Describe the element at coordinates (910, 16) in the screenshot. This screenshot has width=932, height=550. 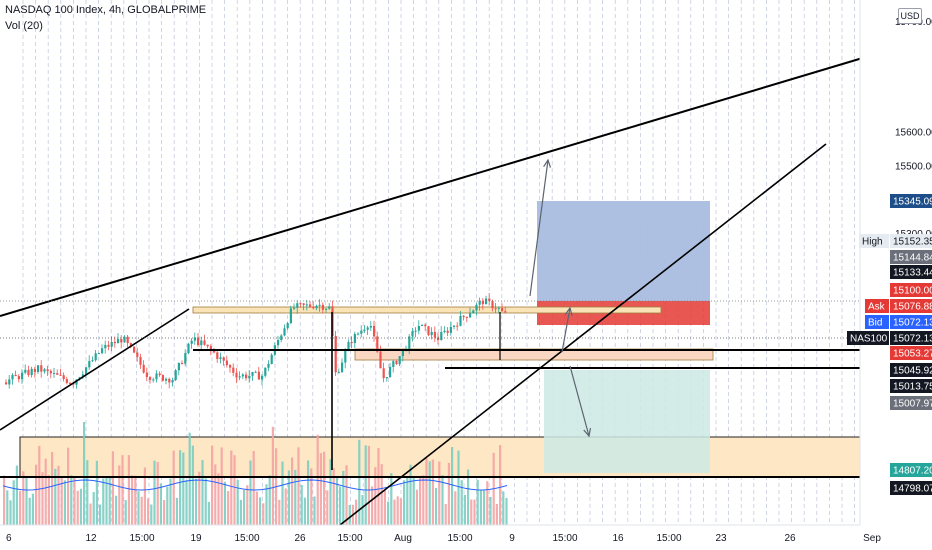
I see `currency-button: USD` at that location.